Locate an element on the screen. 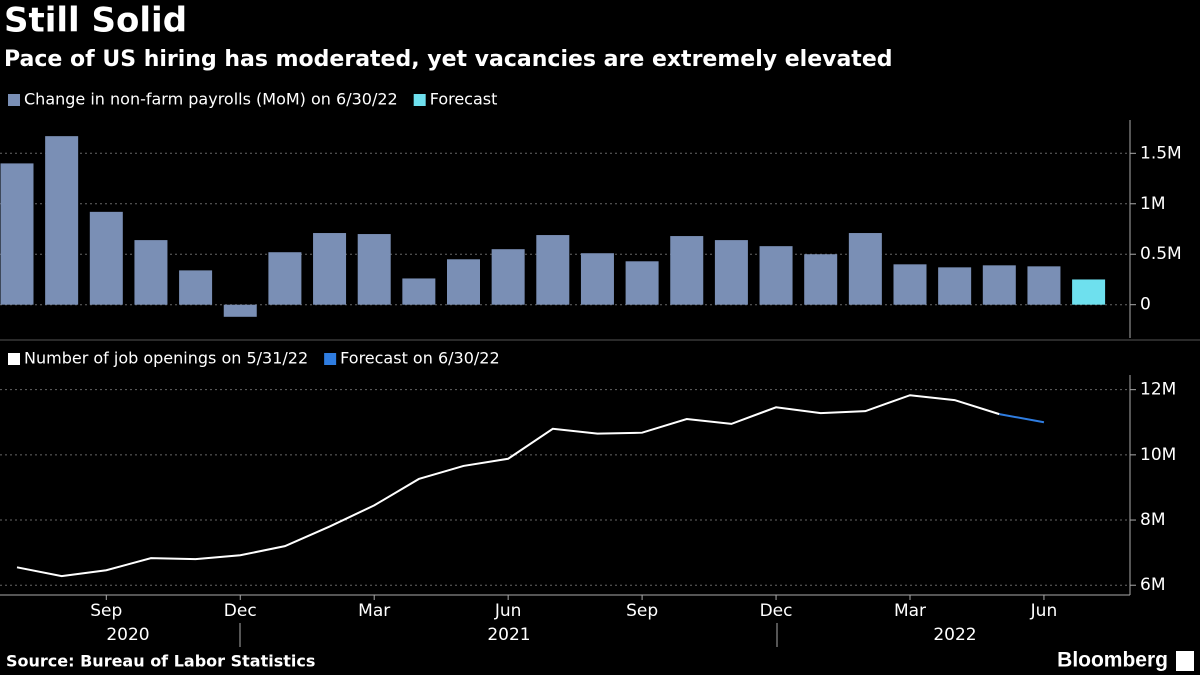 The height and width of the screenshot is (675, 1200). legend-label: Forecast on 6/30/22 is located at coordinates (419, 358).